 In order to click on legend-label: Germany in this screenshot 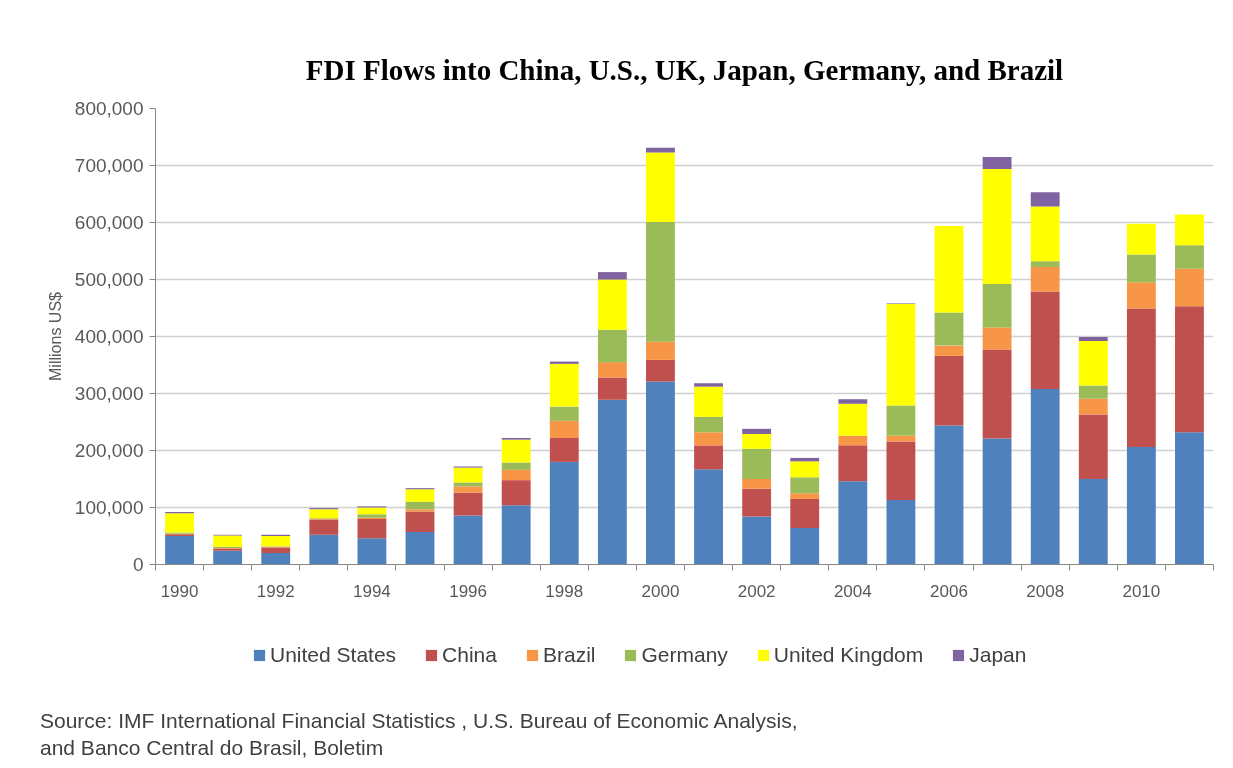, I will do `click(684, 655)`.